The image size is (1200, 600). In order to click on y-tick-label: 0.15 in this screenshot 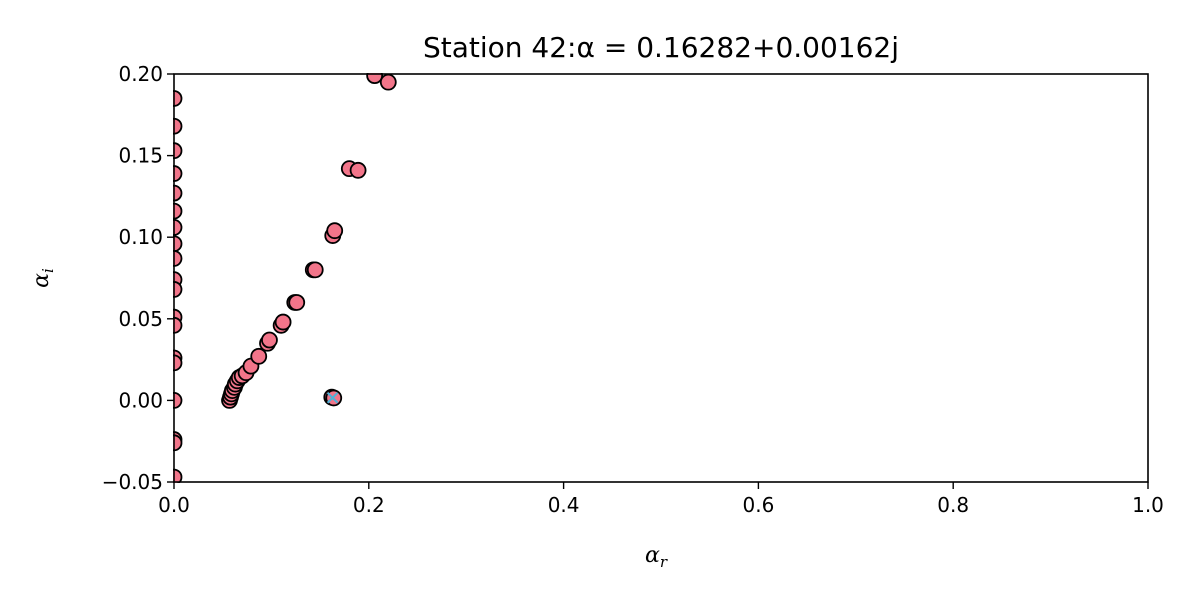, I will do `click(140, 156)`.